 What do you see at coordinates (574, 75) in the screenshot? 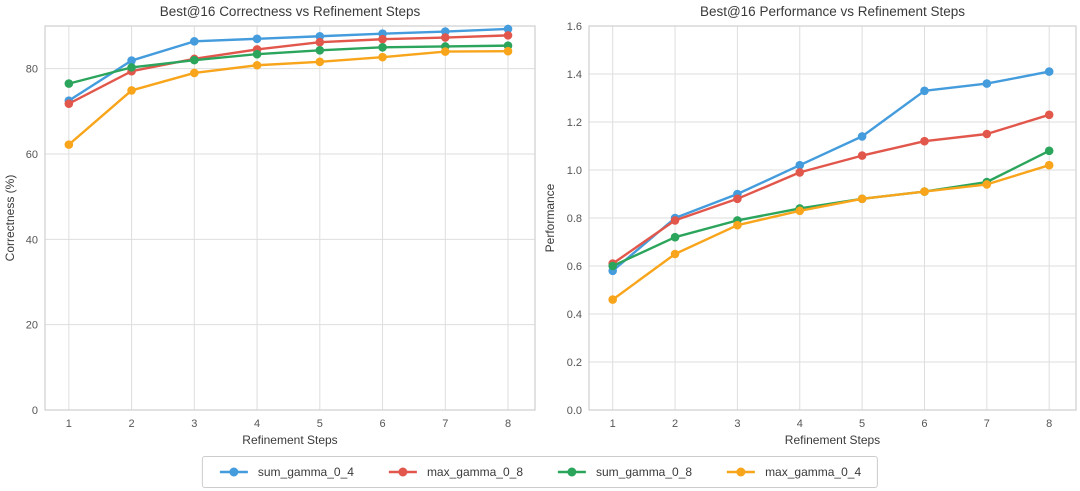
I see `y-tick-label: 1.4` at bounding box center [574, 75].